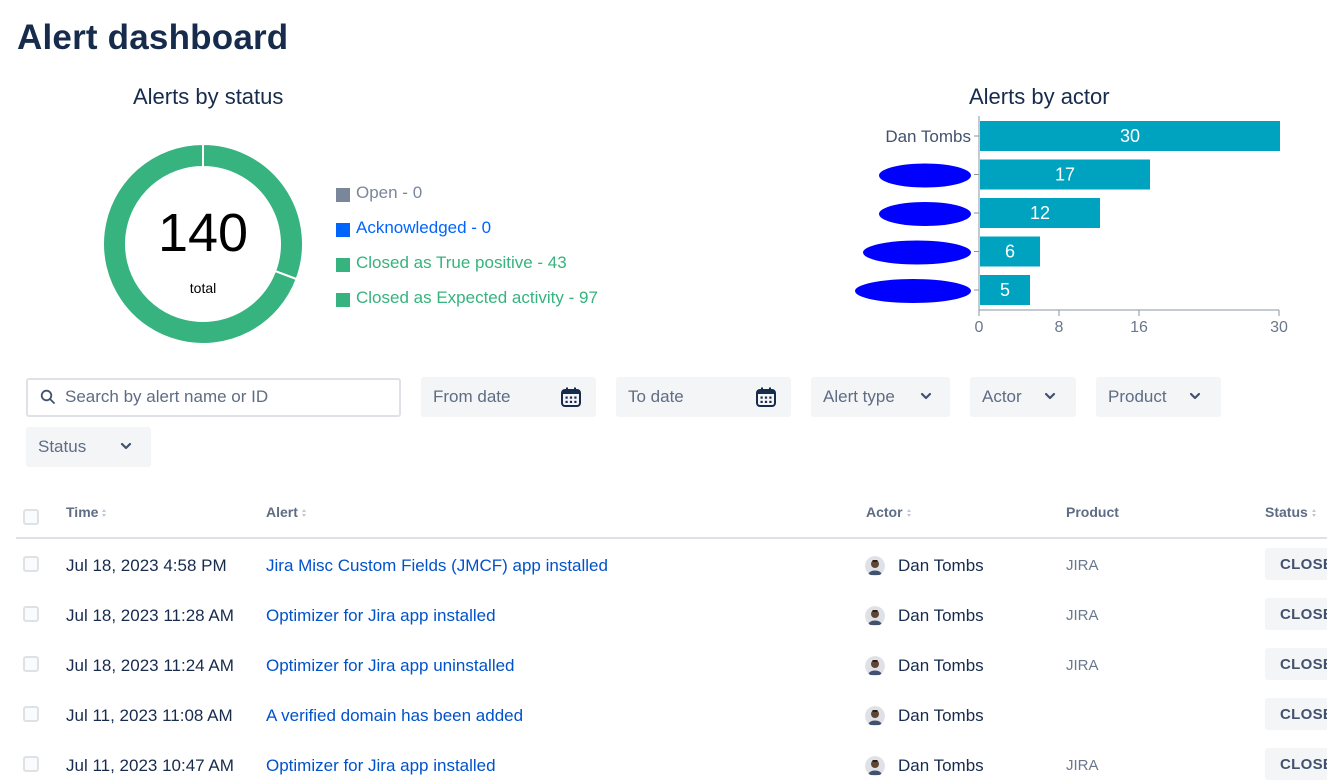 The width and height of the screenshot is (1327, 782). What do you see at coordinates (1291, 512) in the screenshot?
I see `column-header-status: Status` at bounding box center [1291, 512].